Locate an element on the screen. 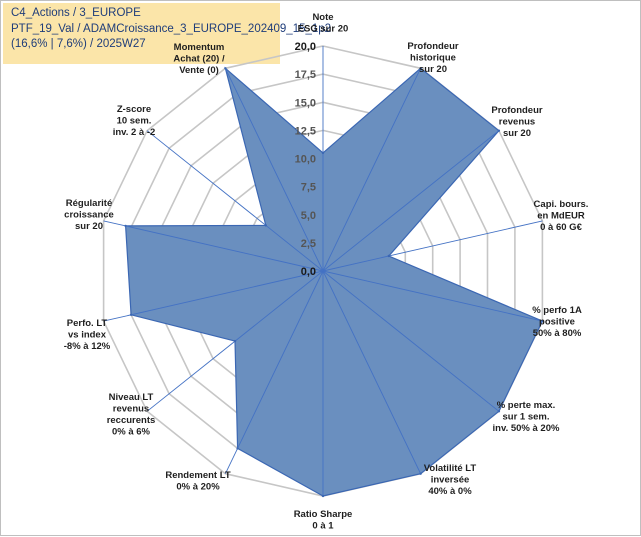 The height and width of the screenshot is (537, 641). info-line-category: C4_Actions / 3_EUROPE is located at coordinates (76, 13).